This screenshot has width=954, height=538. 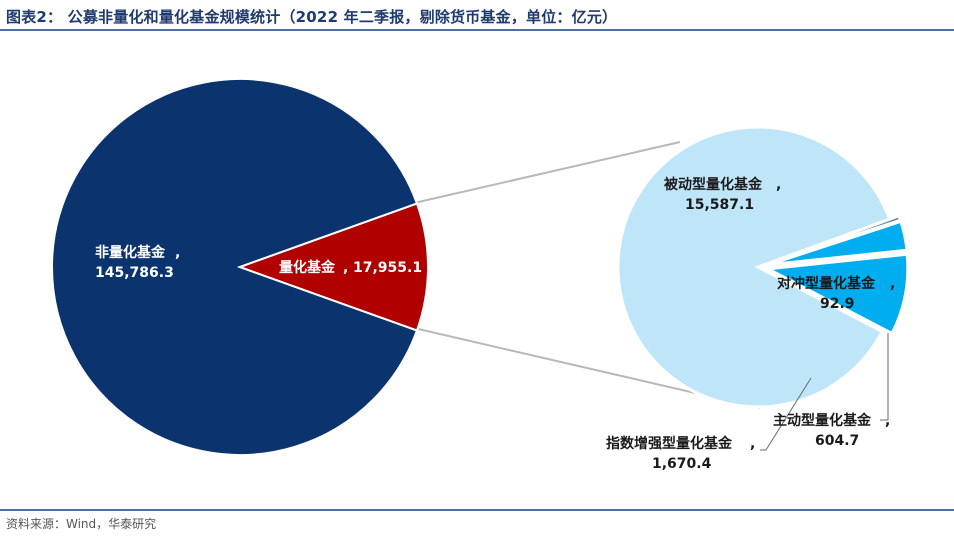 What do you see at coordinates (887, 421) in the screenshot?
I see `label-active-sep: ,` at bounding box center [887, 421].